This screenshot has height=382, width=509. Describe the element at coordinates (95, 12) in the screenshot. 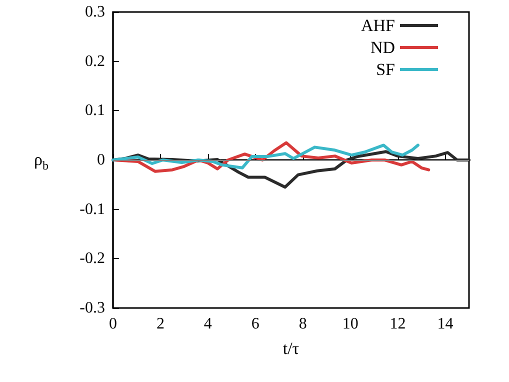

I see `y-tick-label: 0.3` at that location.